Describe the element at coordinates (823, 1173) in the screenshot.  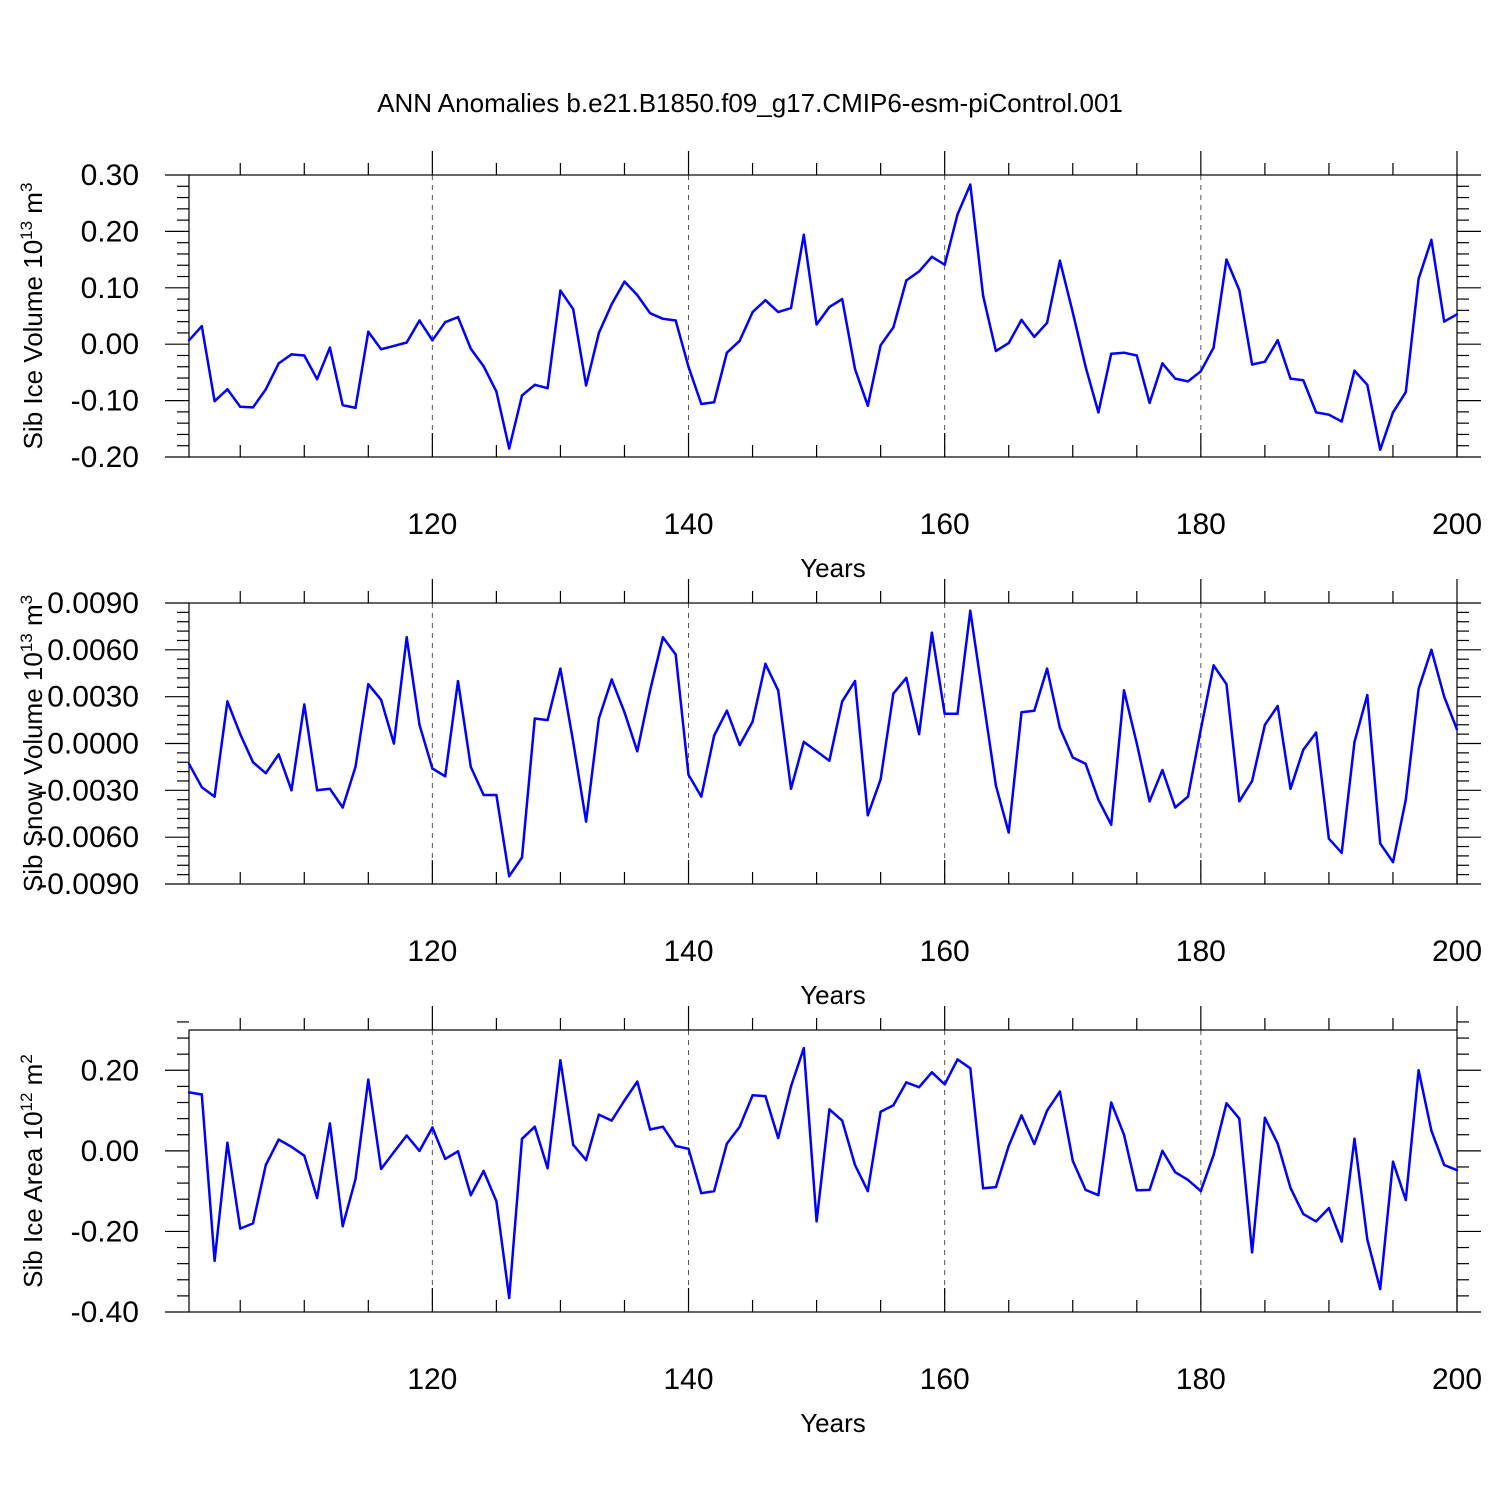
I see `series-line-sib-ice-area` at that location.